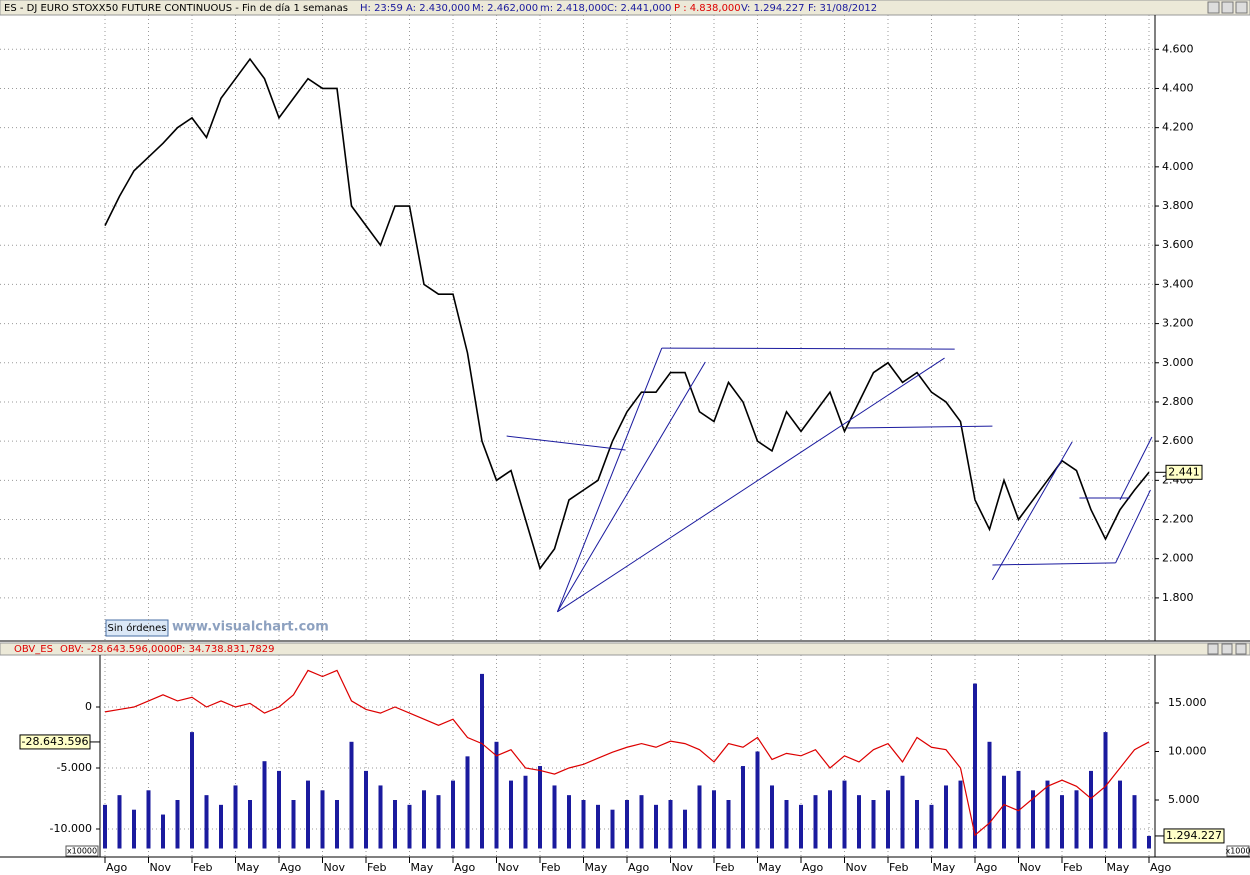  I want to click on unit-box, so click(82, 851).